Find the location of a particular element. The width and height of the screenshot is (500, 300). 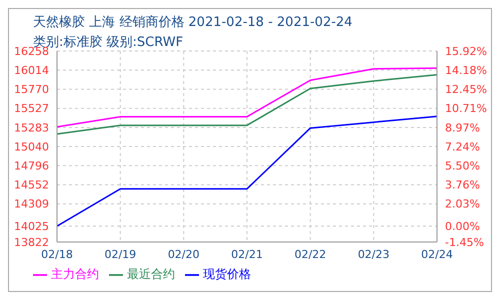

y-tick-label: 15283 is located at coordinates (31, 127).